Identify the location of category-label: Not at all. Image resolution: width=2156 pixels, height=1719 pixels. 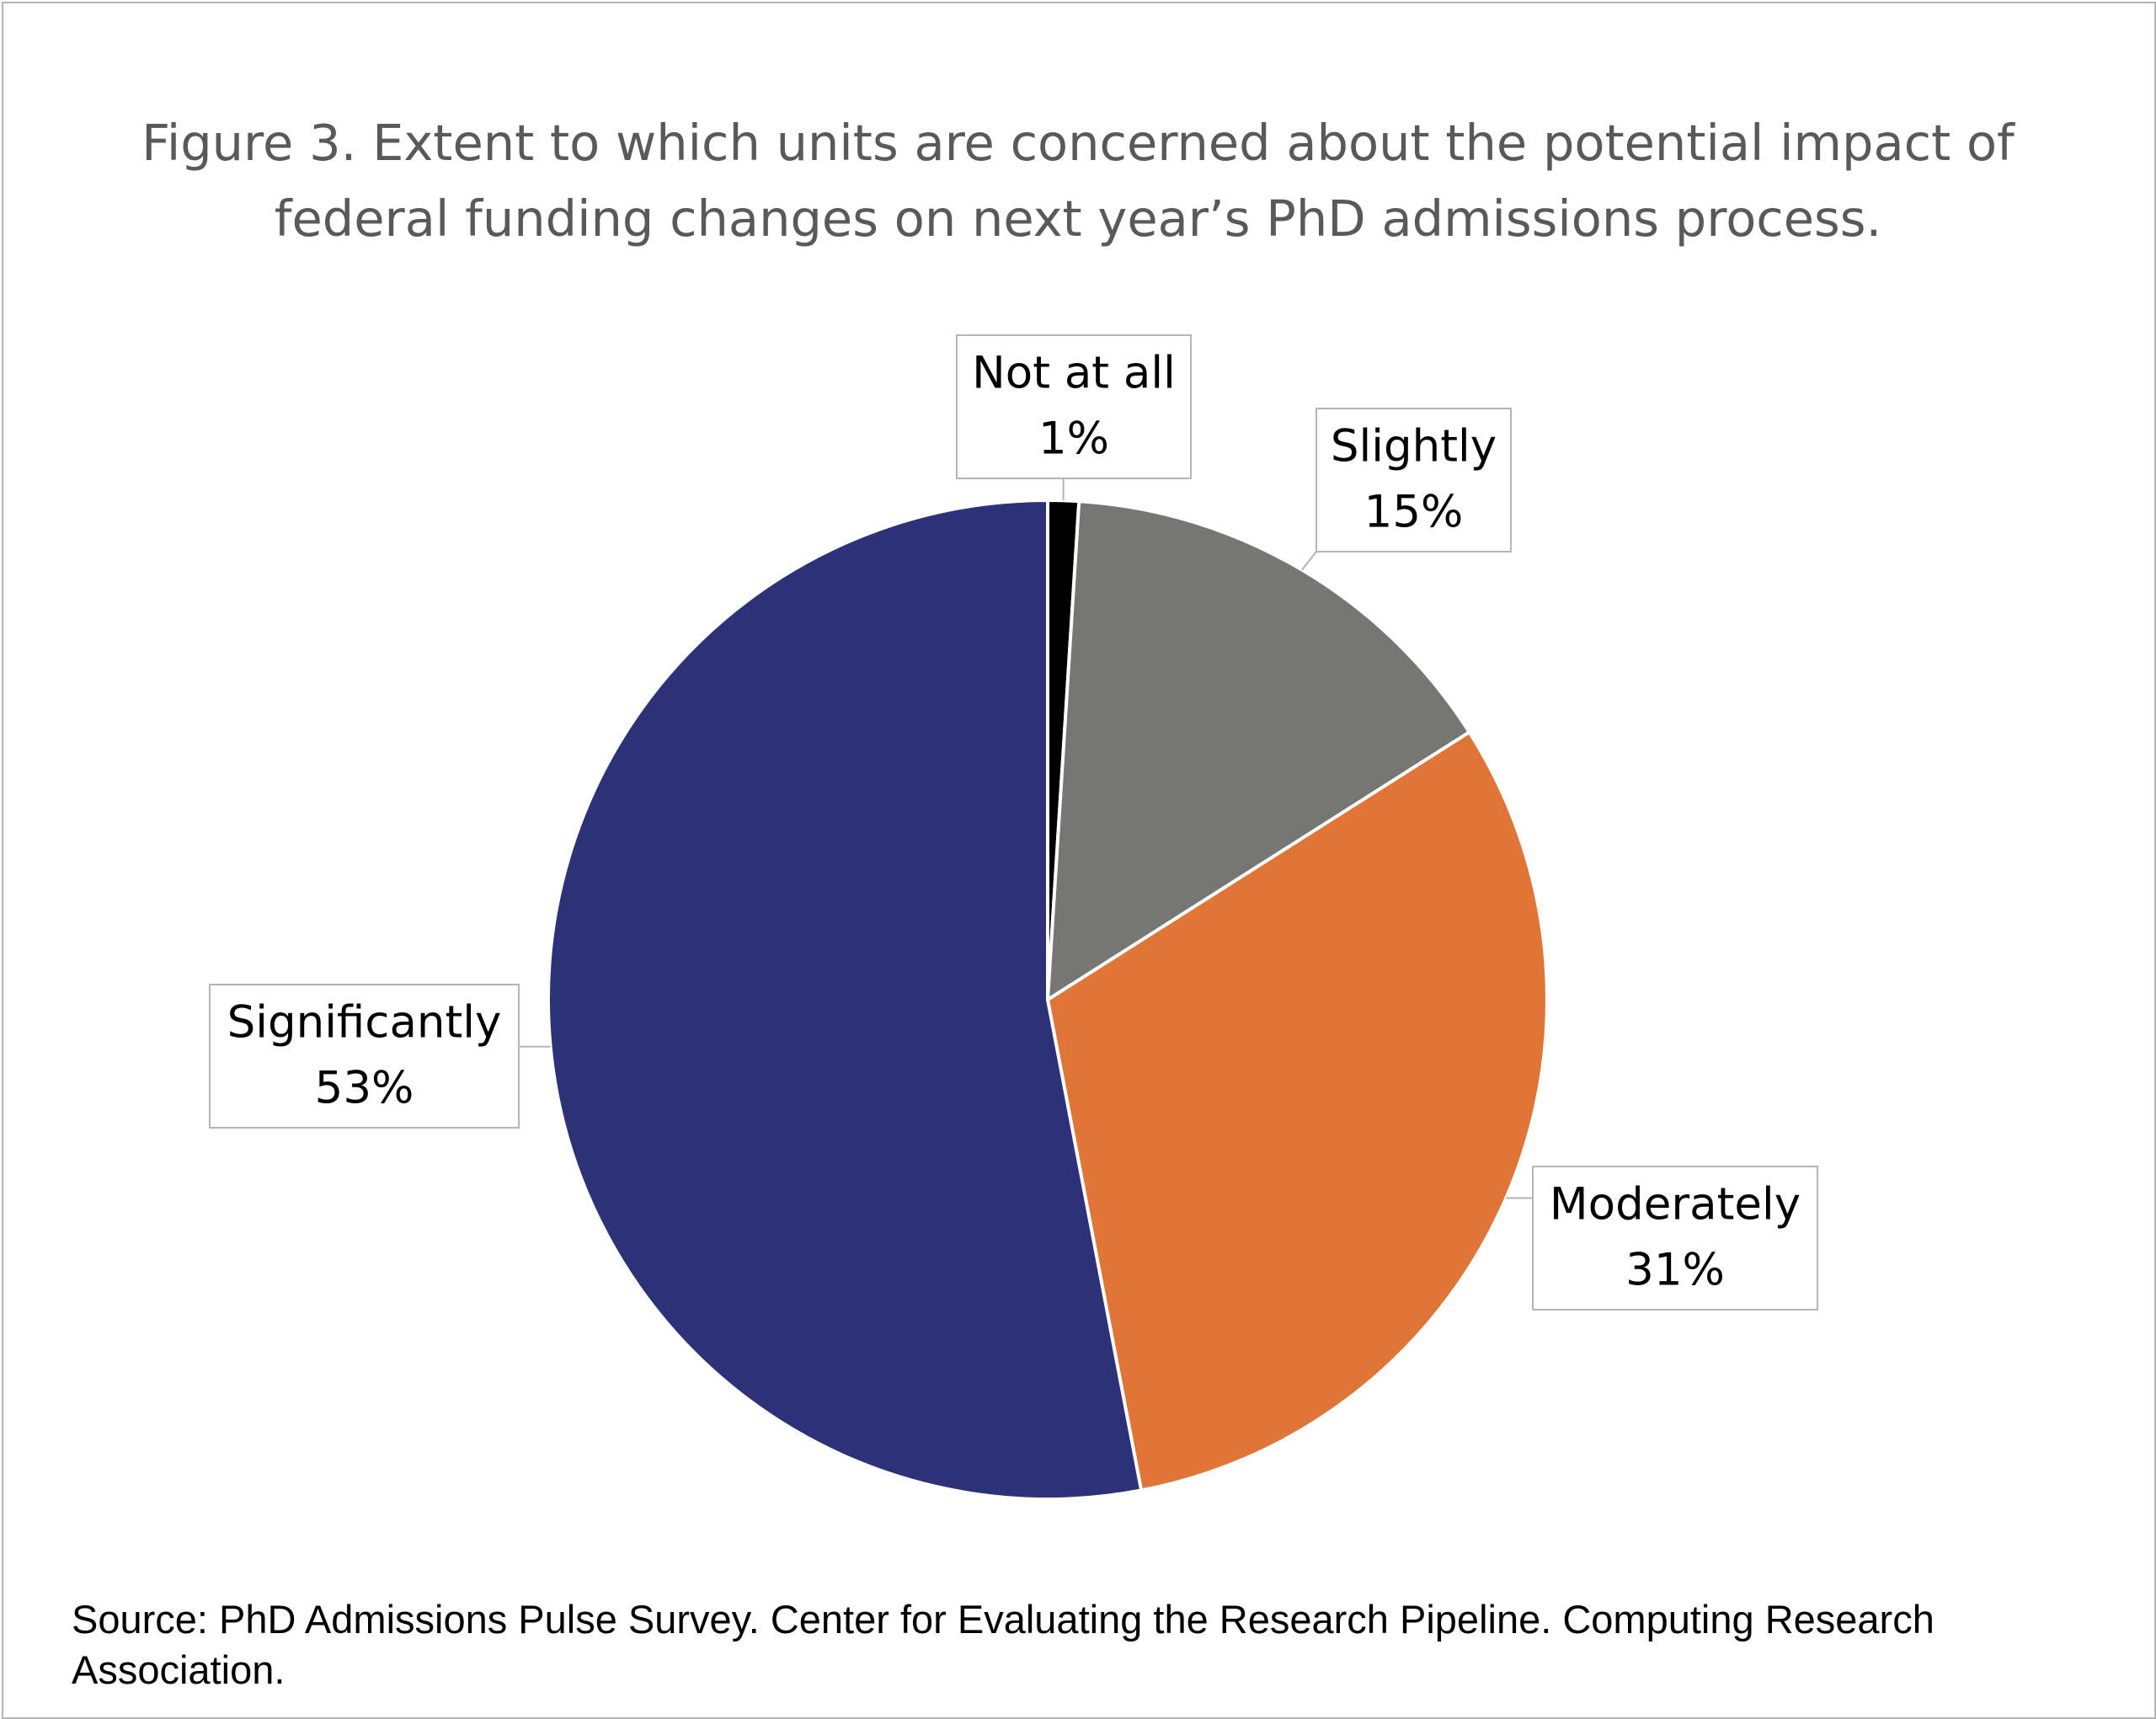
(1074, 373).